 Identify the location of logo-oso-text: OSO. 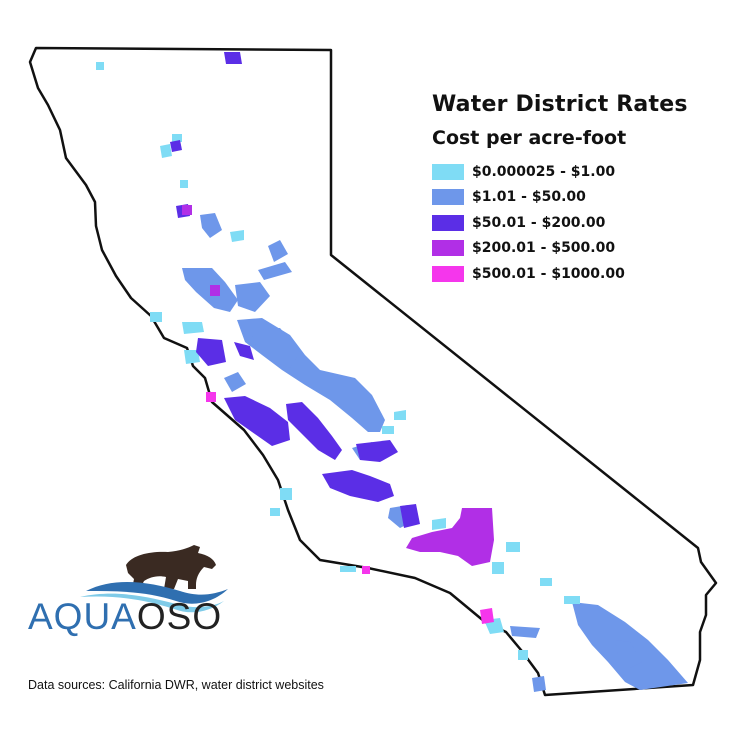
(179, 616).